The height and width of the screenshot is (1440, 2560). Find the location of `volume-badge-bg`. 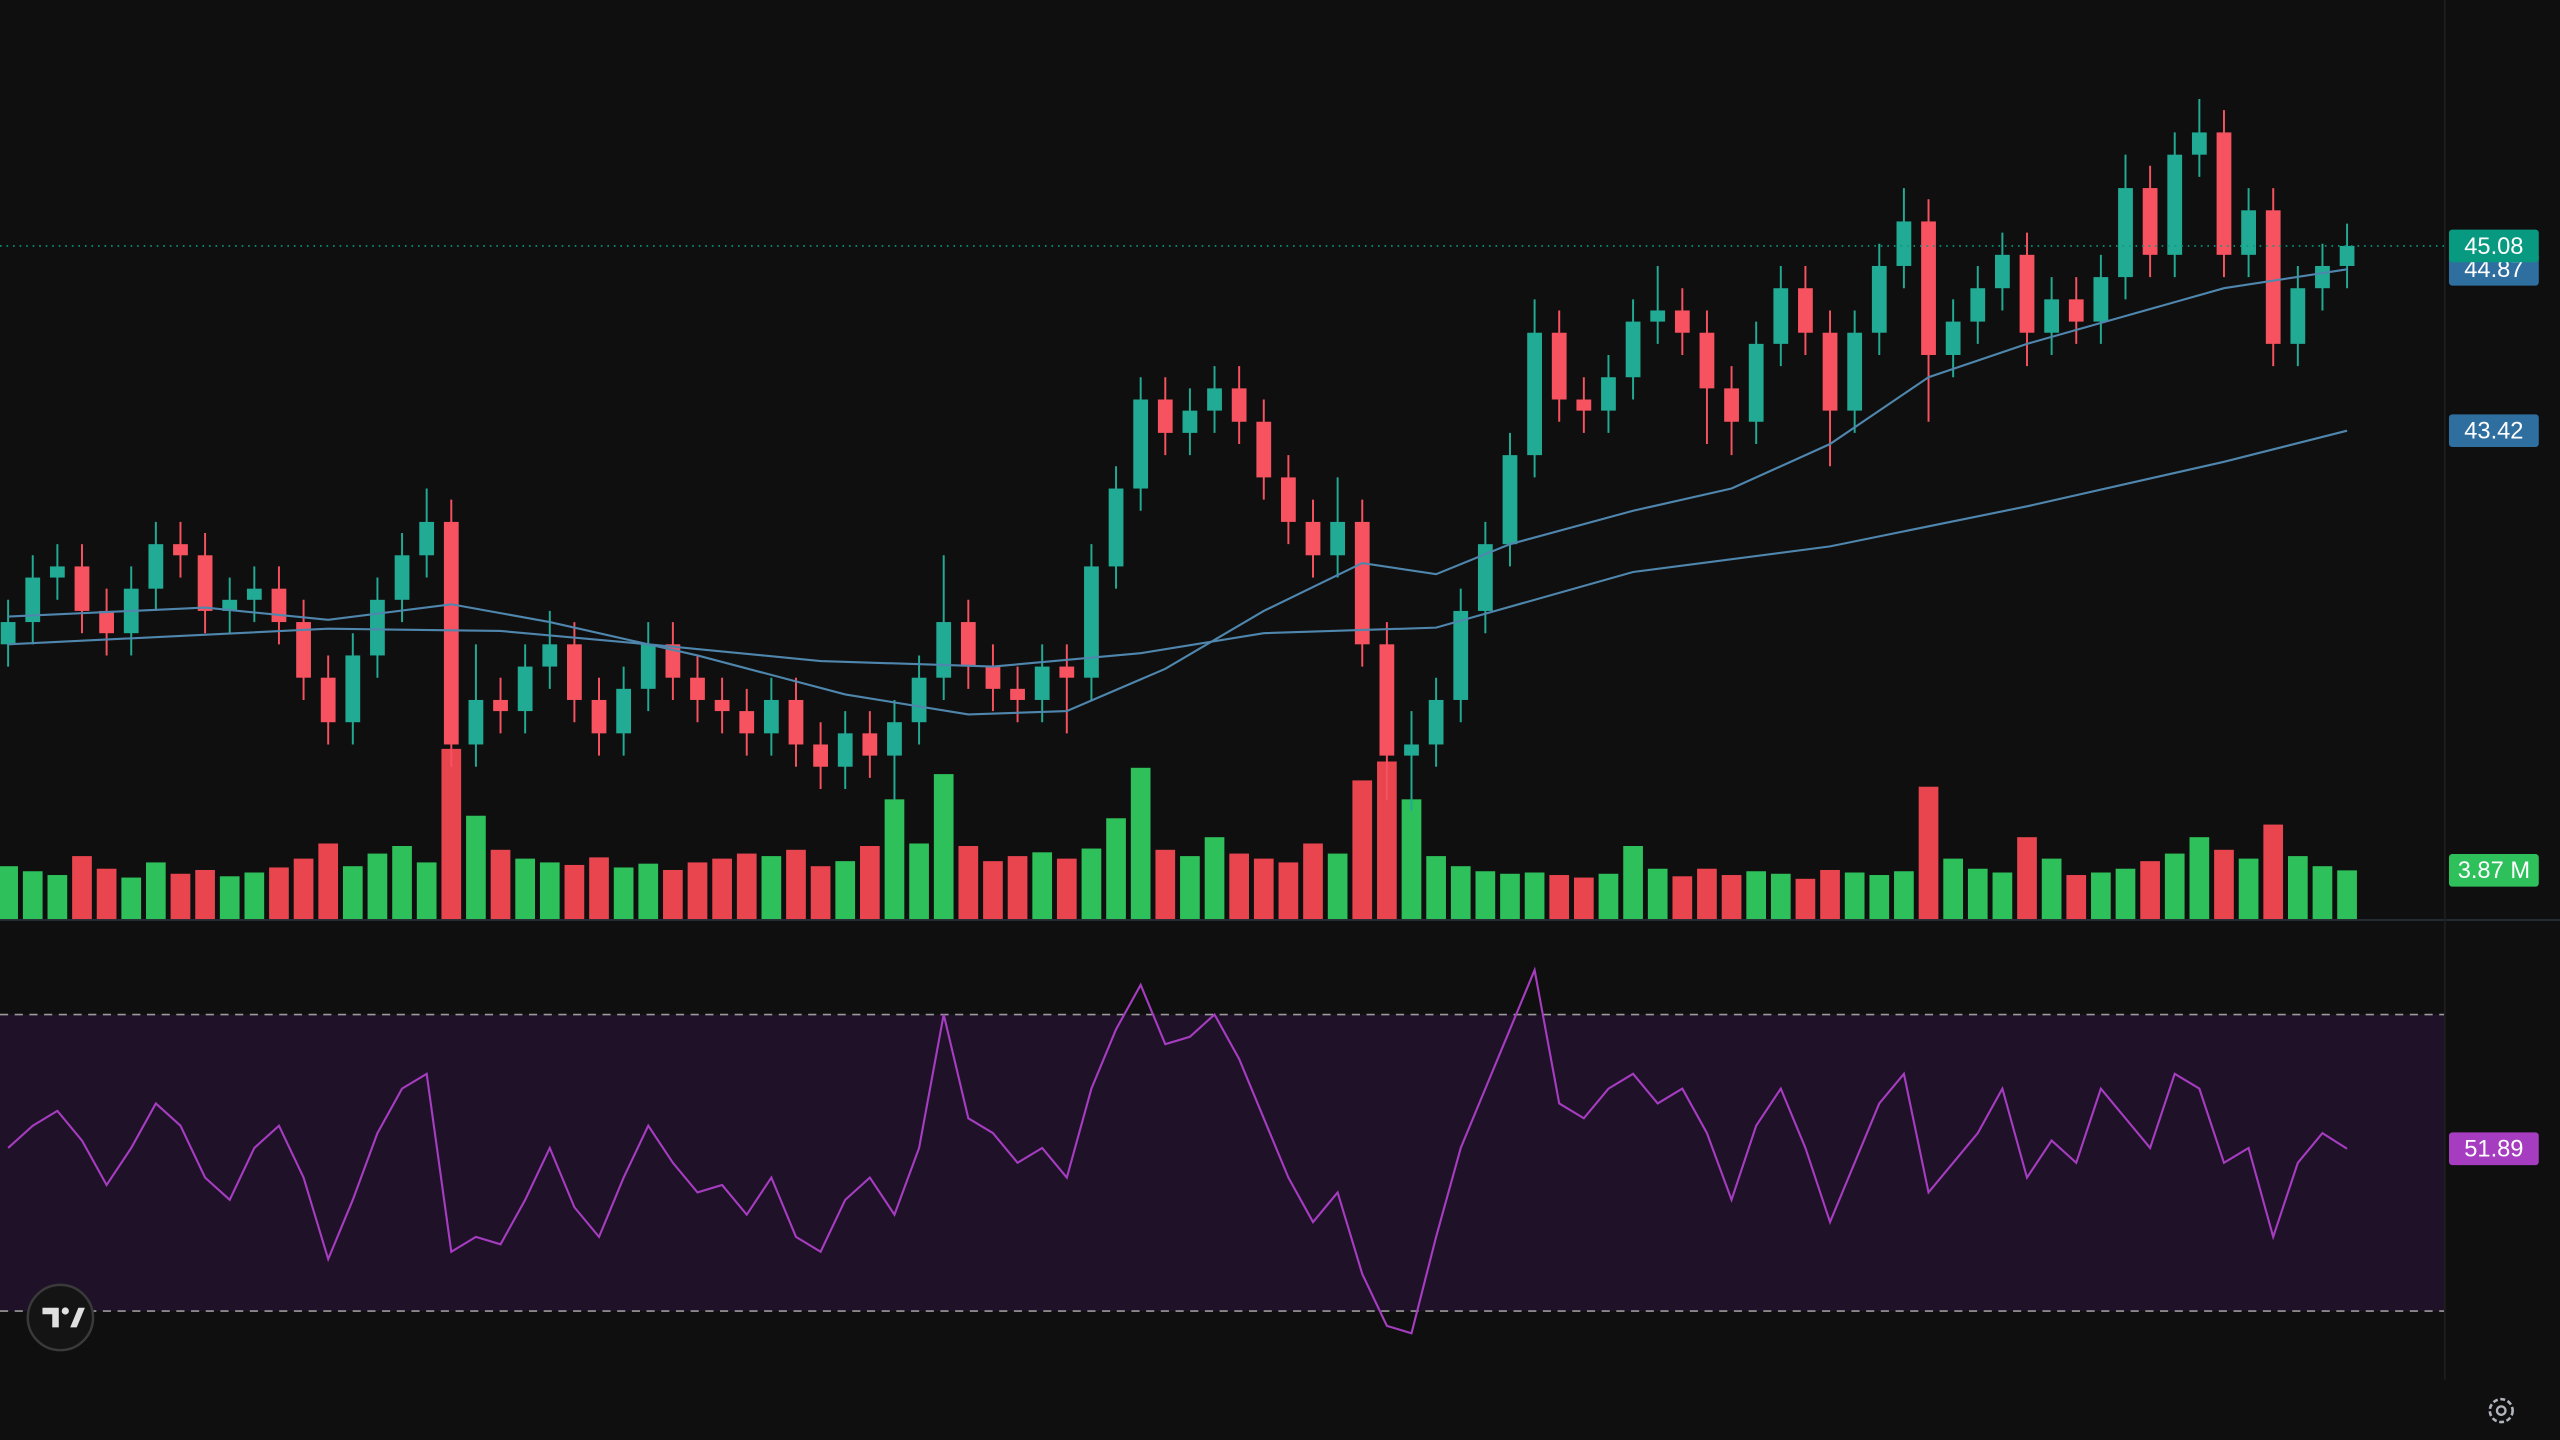

volume-badge-bg is located at coordinates (2493, 870).